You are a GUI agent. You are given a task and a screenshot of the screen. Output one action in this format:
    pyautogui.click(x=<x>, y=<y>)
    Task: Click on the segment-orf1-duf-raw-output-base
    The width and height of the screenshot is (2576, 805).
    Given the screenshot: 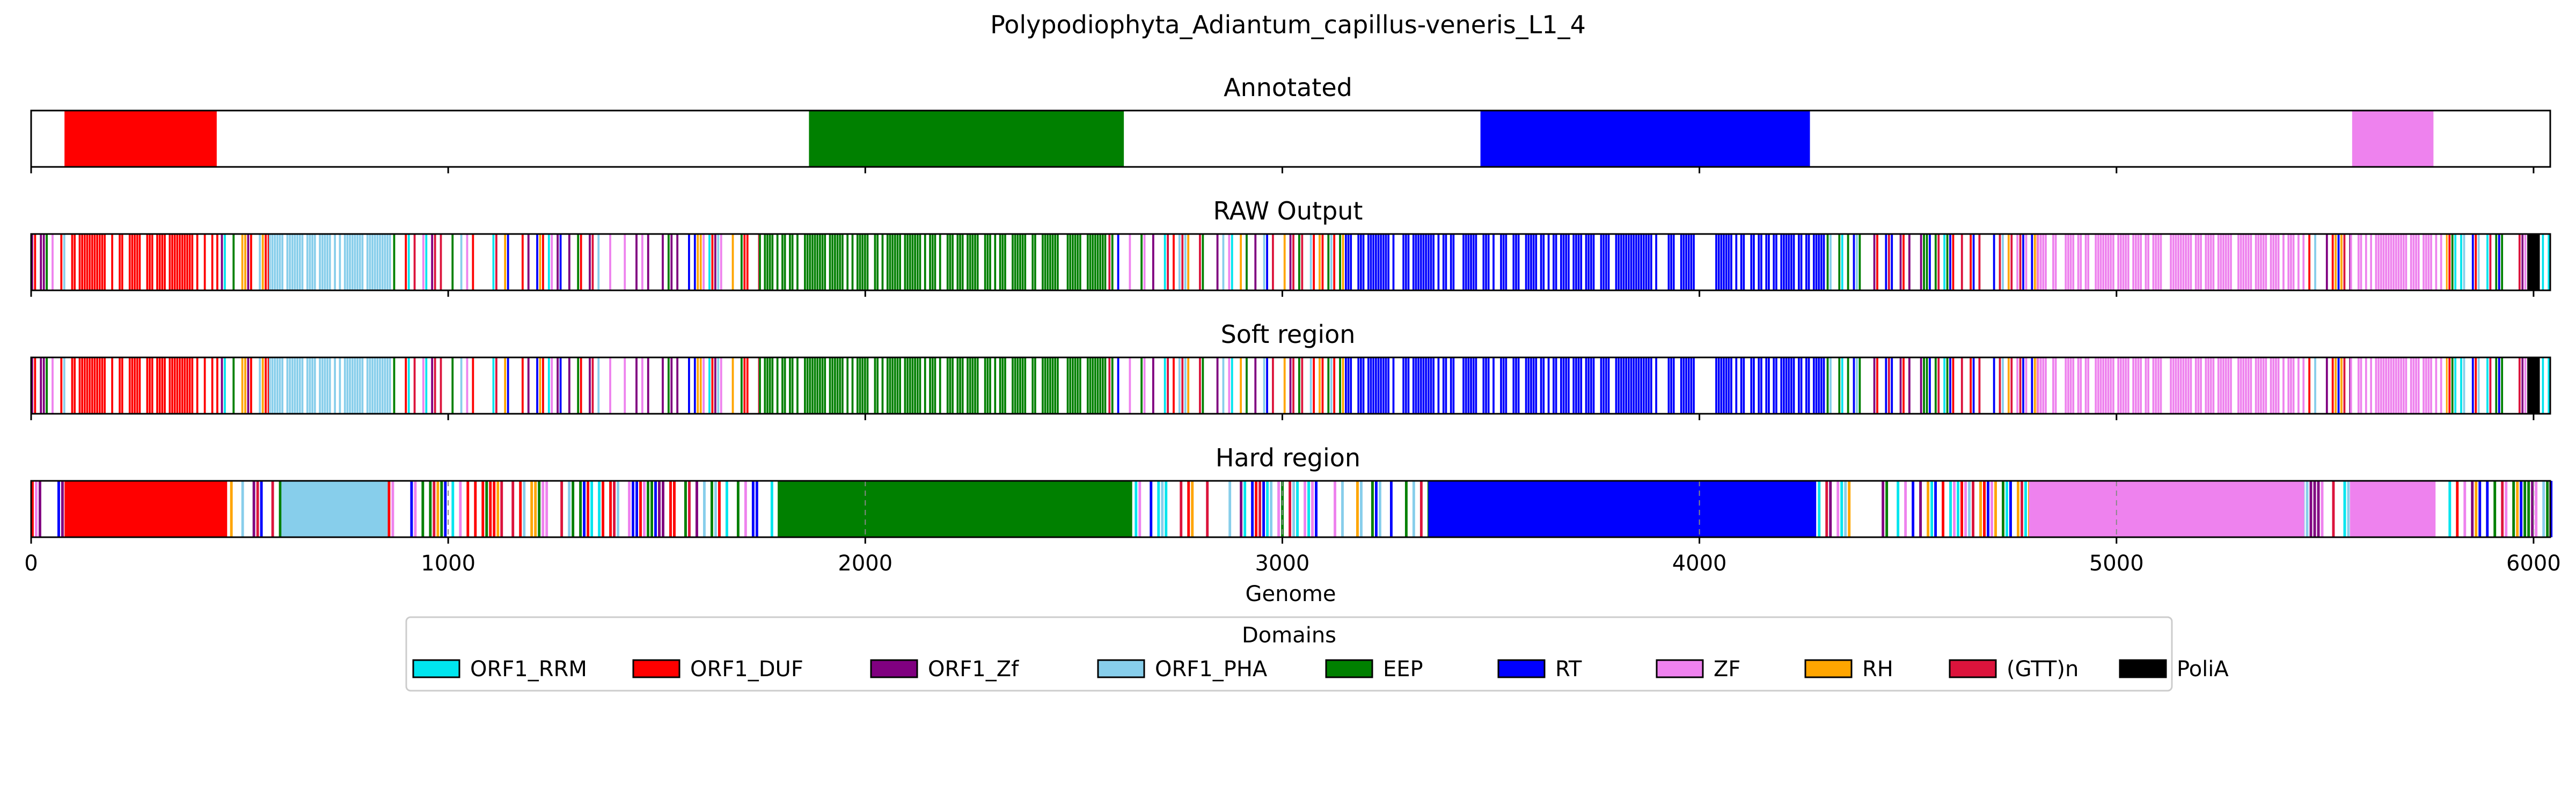 What is the action you would take?
    pyautogui.click(x=142, y=262)
    